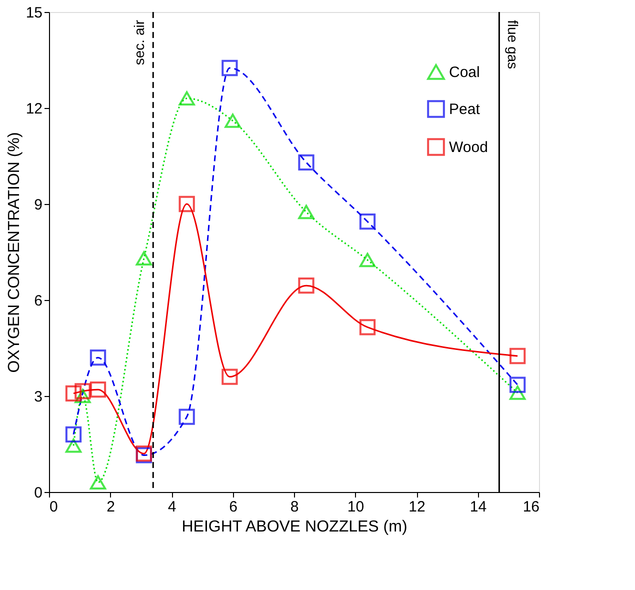  I want to click on x-tick-label: 12, so click(417, 507).